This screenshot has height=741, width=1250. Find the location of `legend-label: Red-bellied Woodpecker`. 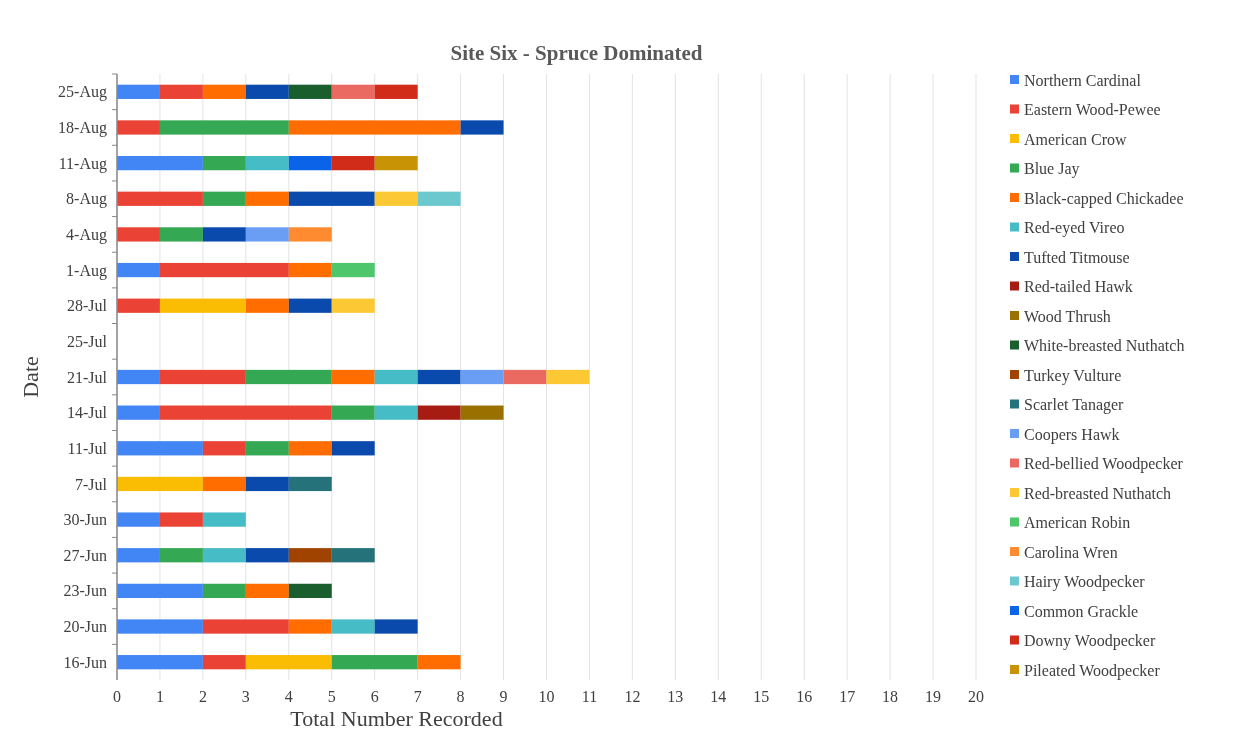

legend-label: Red-bellied Woodpecker is located at coordinates (1104, 464).